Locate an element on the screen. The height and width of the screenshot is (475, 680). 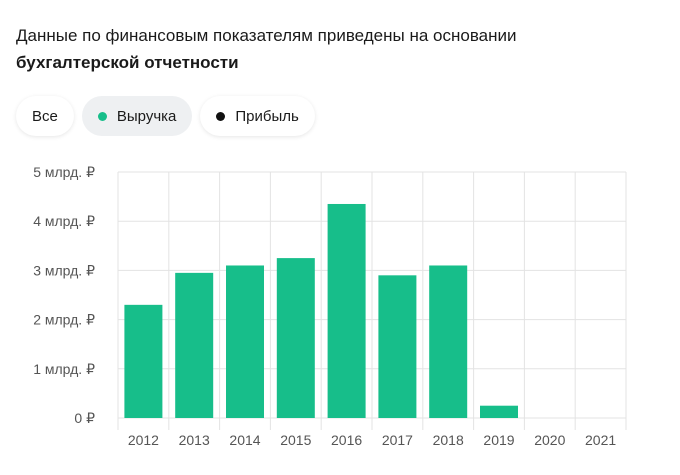
x-tick-label: 2012 is located at coordinates (143, 440).